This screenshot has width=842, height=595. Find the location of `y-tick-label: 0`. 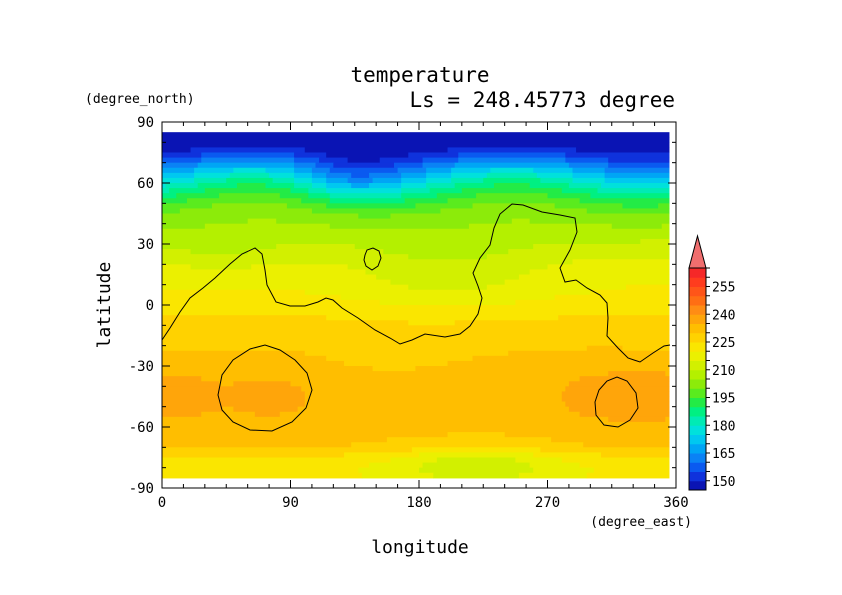

y-tick-label: 0 is located at coordinates (150, 306).